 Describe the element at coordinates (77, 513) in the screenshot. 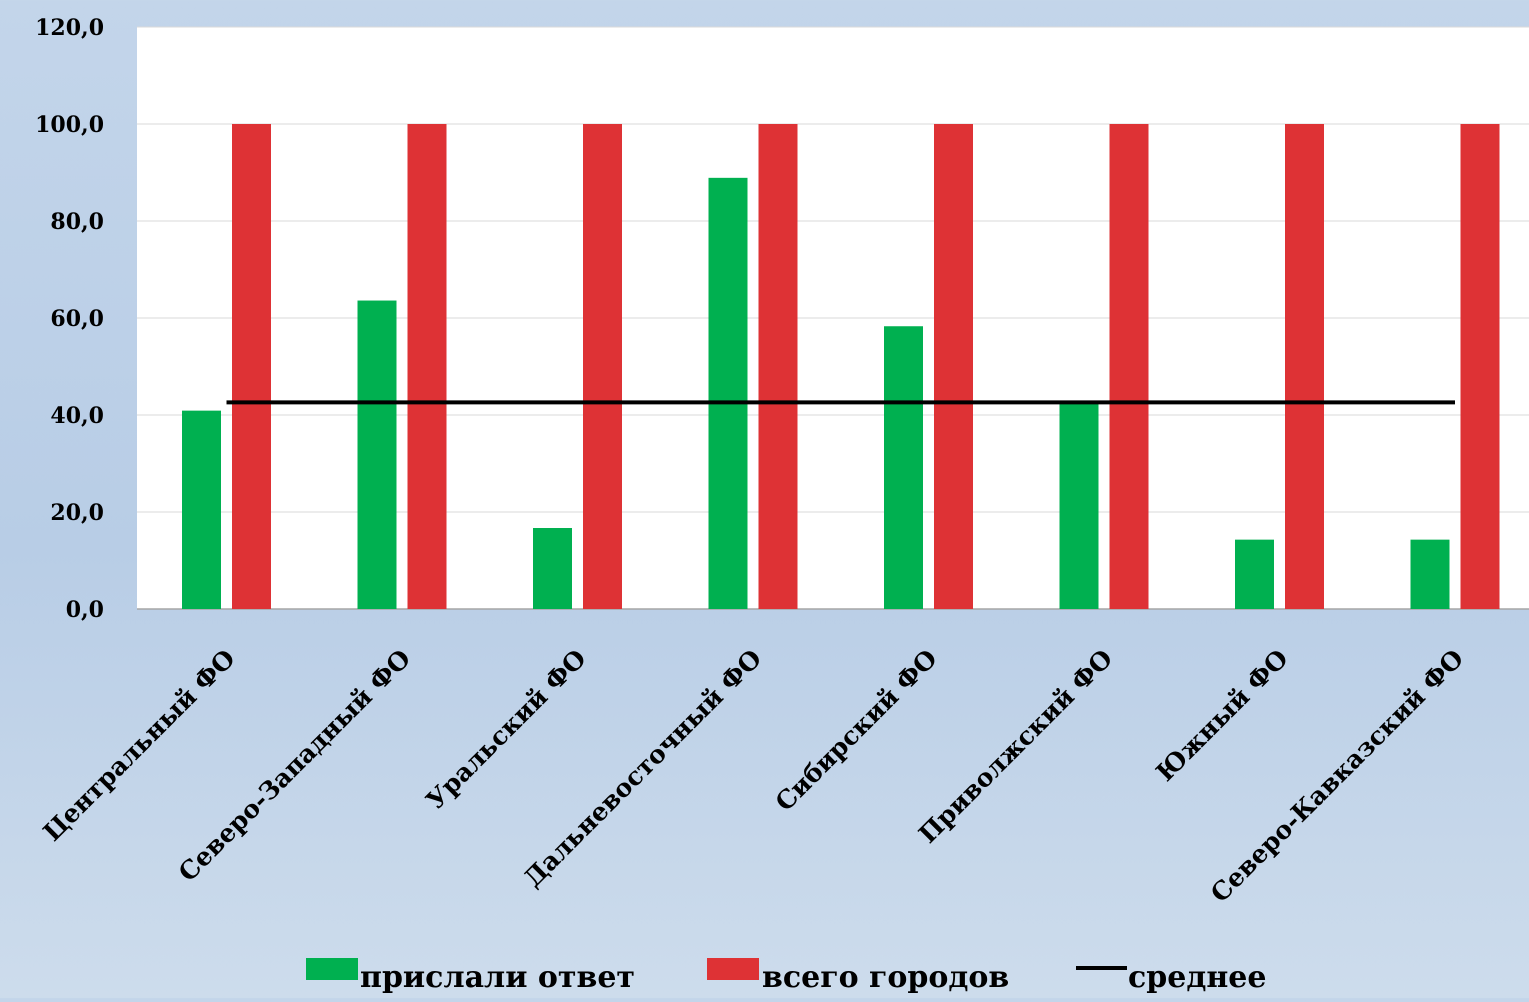

I see `y-tick-label: 20,0` at that location.